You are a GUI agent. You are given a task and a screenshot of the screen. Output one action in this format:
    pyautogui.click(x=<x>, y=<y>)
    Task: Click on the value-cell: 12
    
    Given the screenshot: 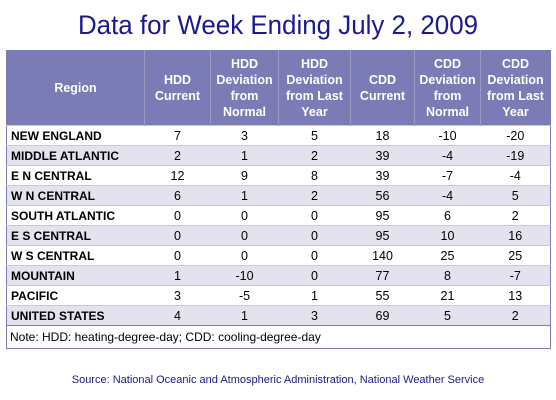 What is the action you would take?
    pyautogui.click(x=177, y=175)
    